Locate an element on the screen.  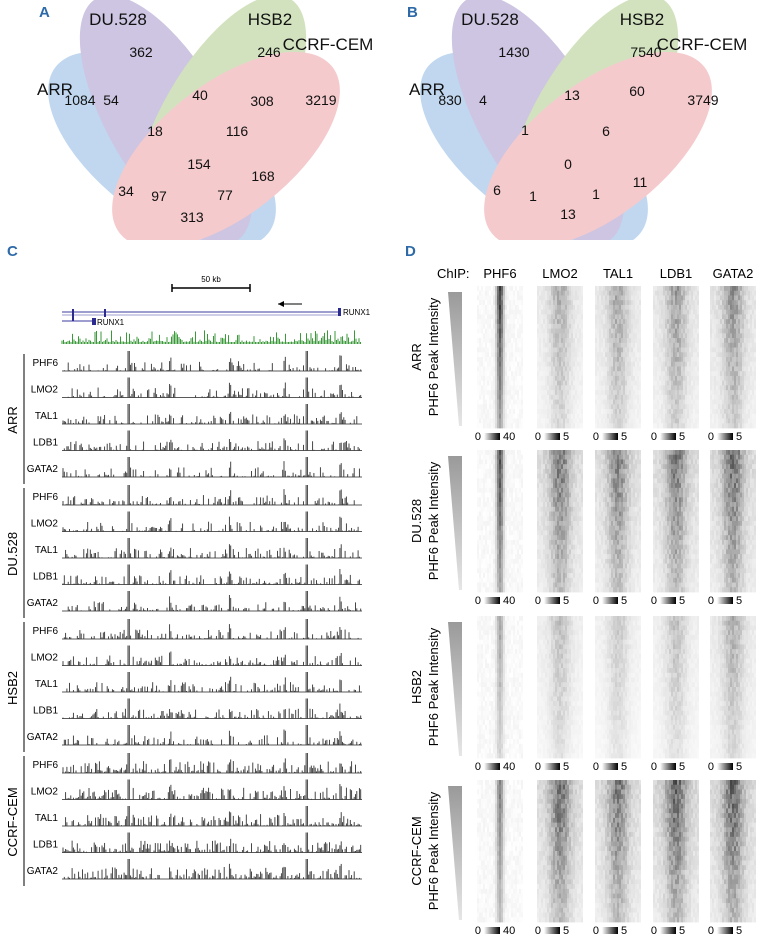
panel-letter-b: B is located at coordinates (412, 12).